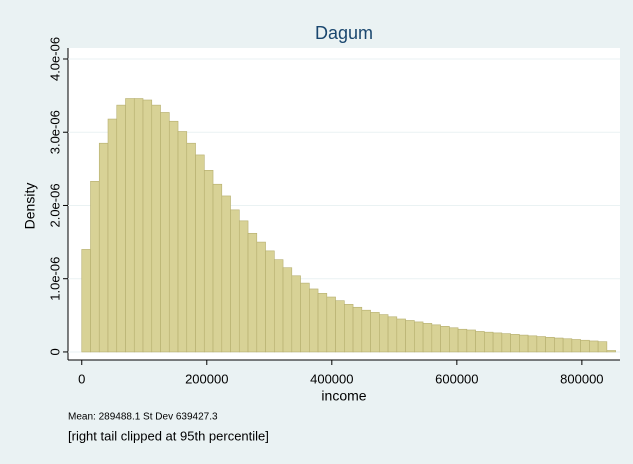 The height and width of the screenshot is (464, 633). I want to click on x-tick-label: 200000, so click(206, 378).